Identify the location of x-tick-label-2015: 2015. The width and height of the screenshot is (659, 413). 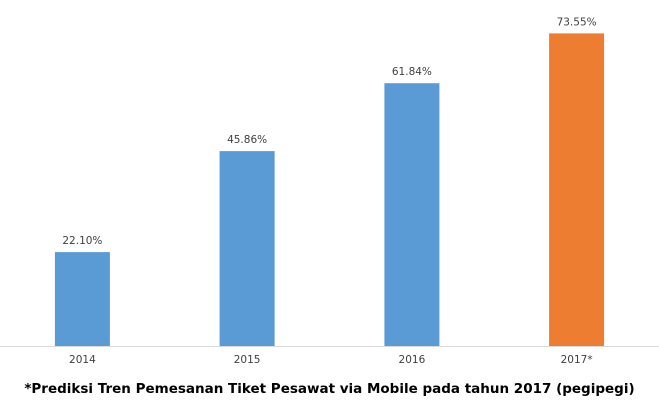
(247, 360).